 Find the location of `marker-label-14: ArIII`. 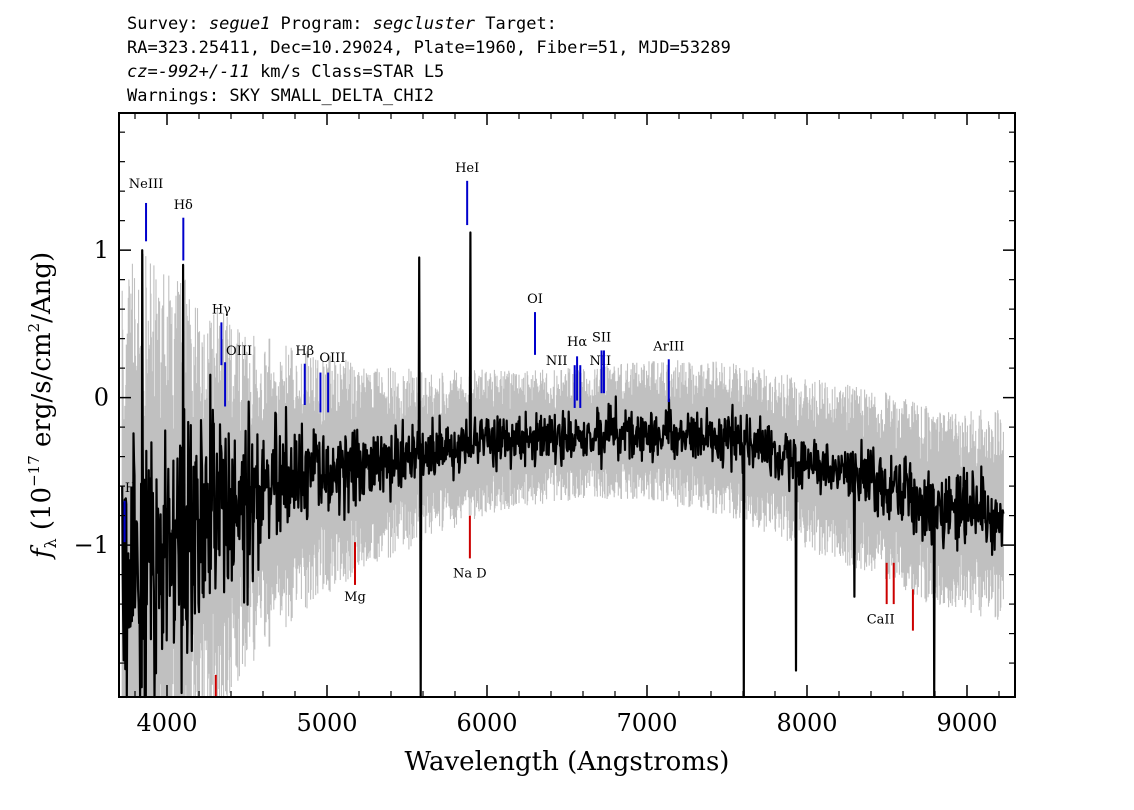

marker-label-14: ArIII is located at coordinates (668, 346).